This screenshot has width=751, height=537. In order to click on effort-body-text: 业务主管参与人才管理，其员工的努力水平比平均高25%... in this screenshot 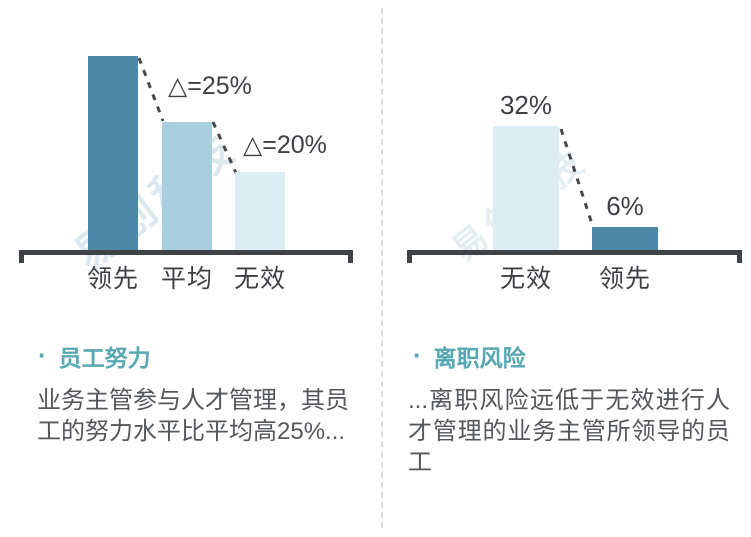, I will do `click(193, 416)`.